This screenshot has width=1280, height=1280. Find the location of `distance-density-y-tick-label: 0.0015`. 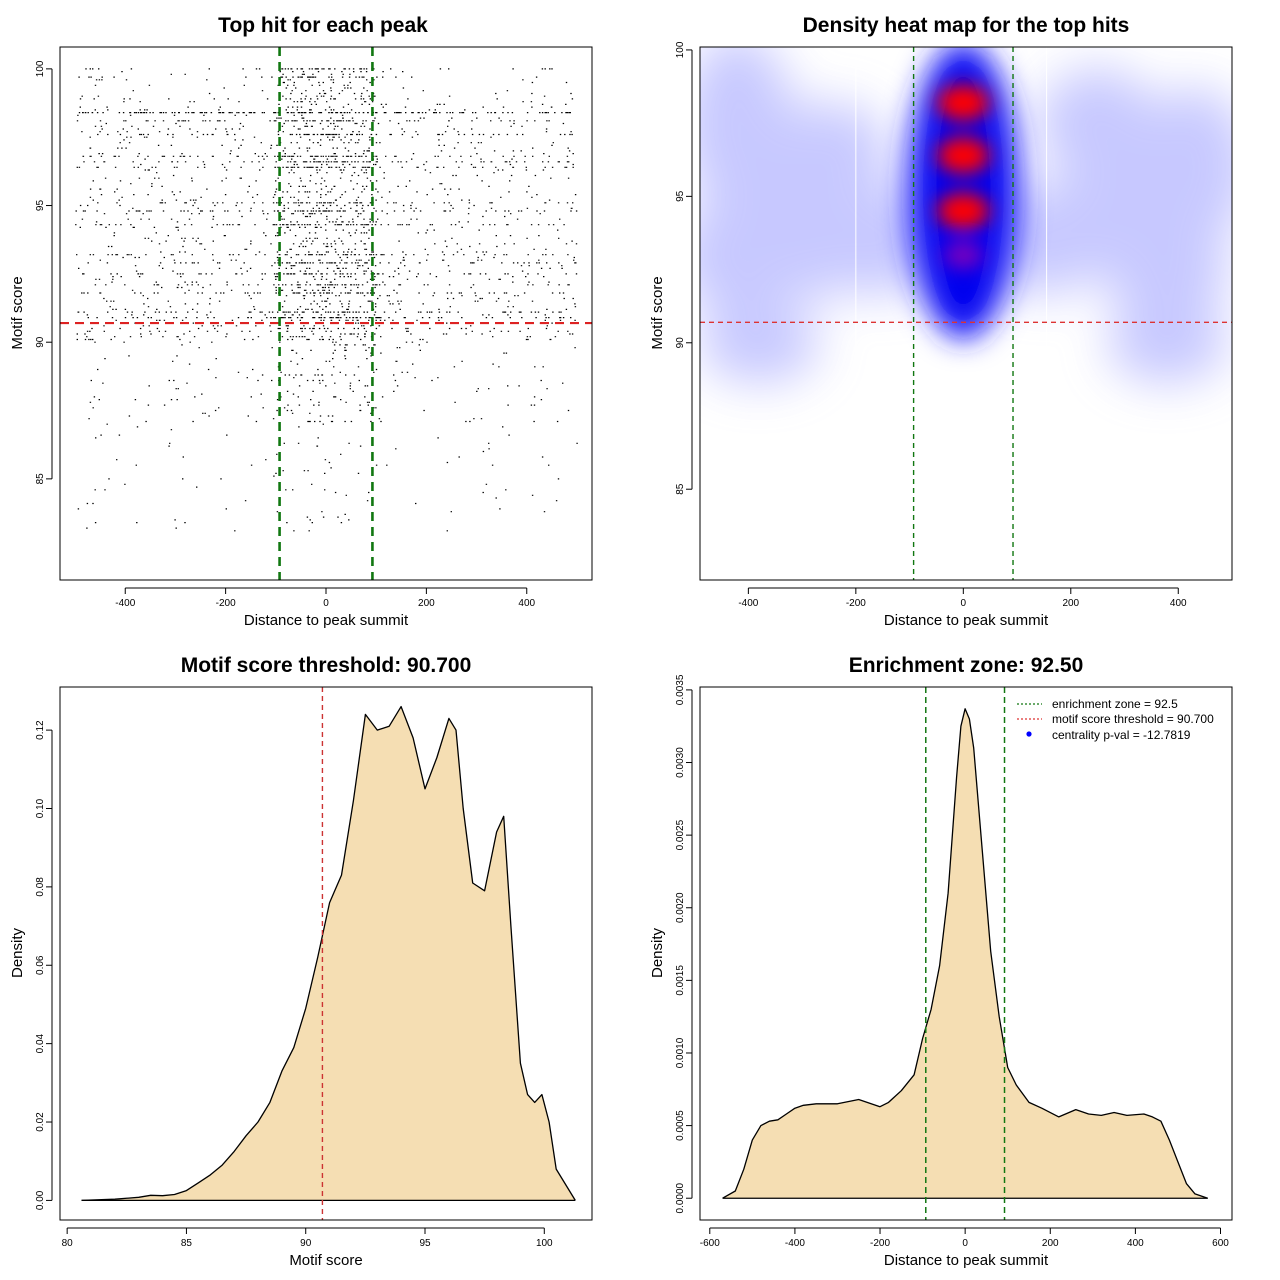

distance-density-y-tick-label: 0.0015 is located at coordinates (680, 980).